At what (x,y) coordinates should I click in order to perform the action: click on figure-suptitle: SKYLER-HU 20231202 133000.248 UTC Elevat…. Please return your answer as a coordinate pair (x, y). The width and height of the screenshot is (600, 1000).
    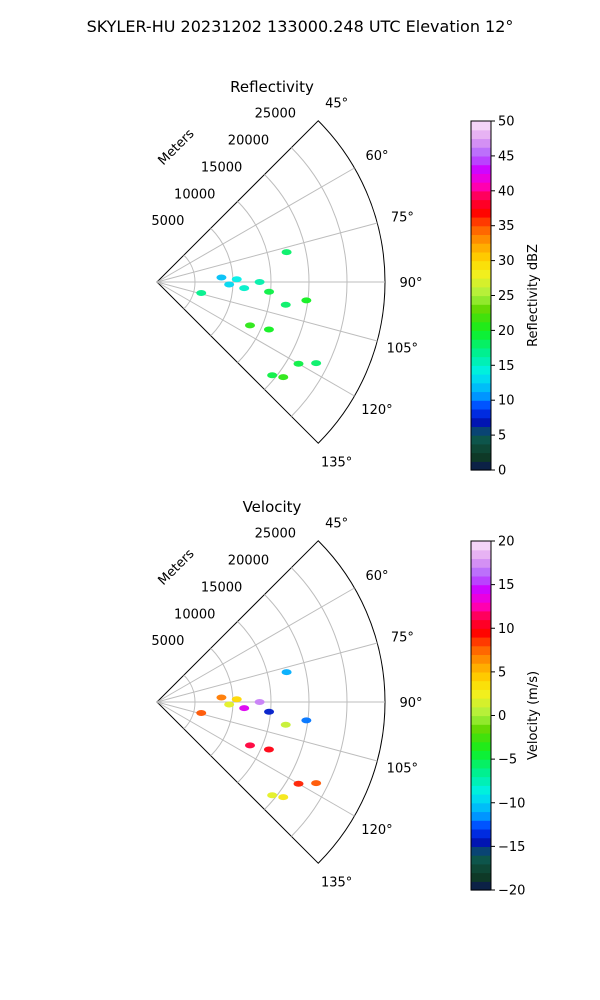
    Looking at the image, I should click on (300, 26).